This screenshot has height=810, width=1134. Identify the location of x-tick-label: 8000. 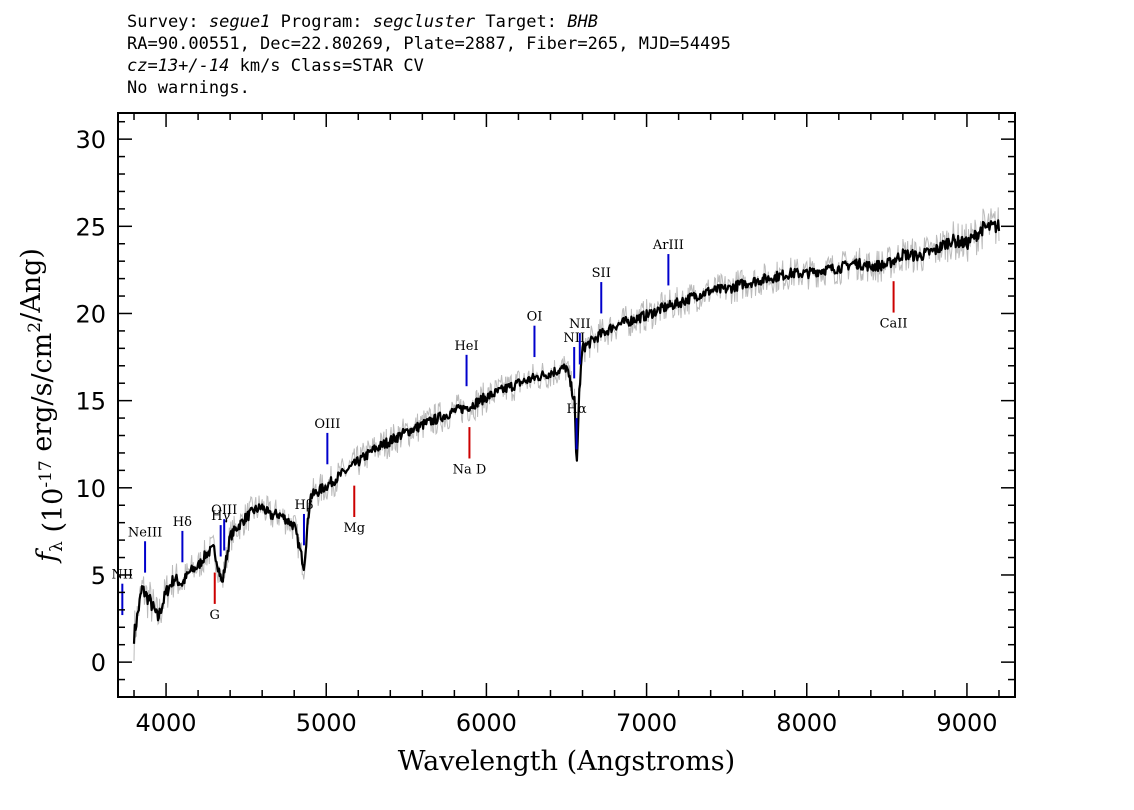
(806, 723).